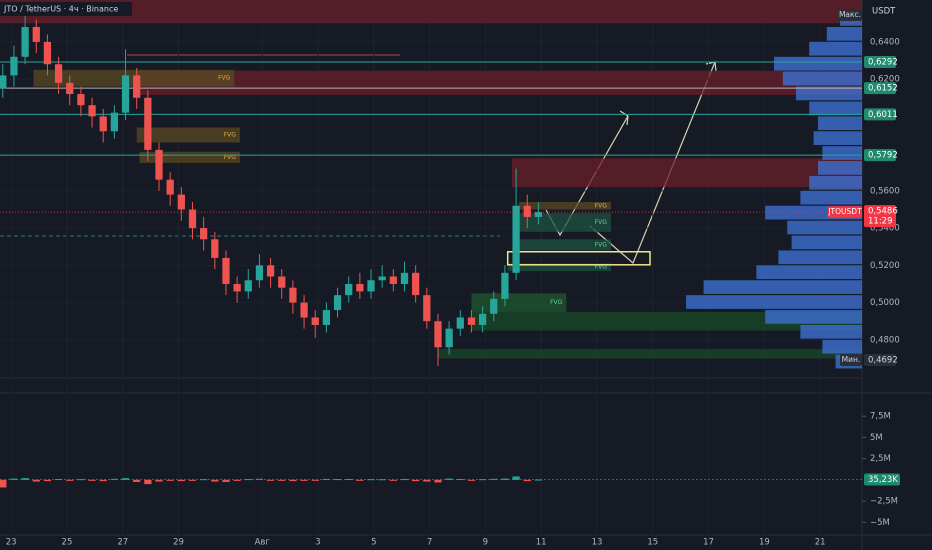  What do you see at coordinates (883, 63) in the screenshot?
I see `level-tag-label: 0,6292` at bounding box center [883, 63].